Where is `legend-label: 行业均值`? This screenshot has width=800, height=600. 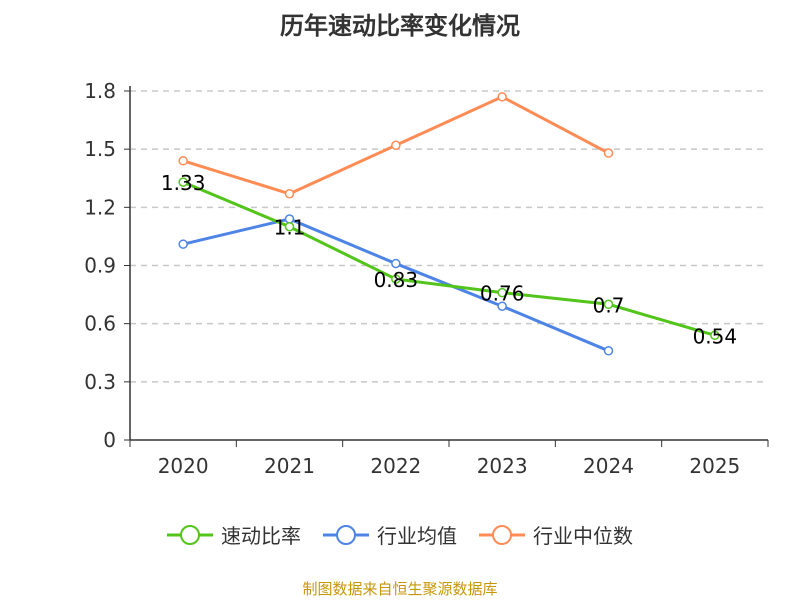
legend-label: 行业均值 is located at coordinates (417, 536).